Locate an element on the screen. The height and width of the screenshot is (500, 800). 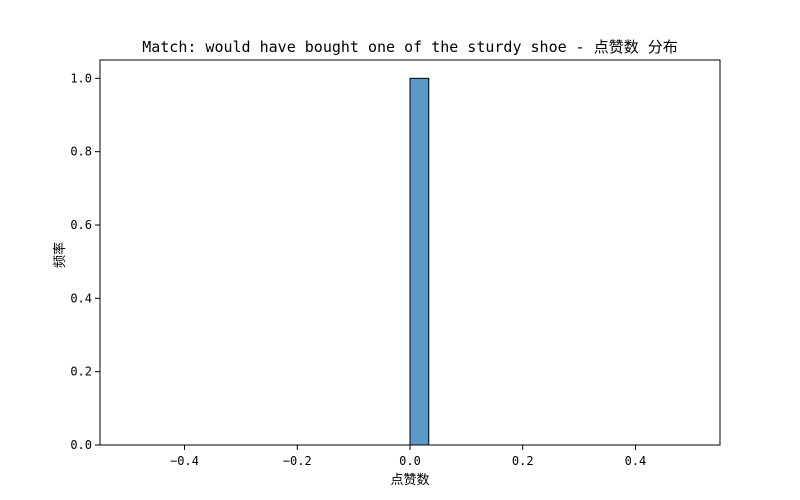
y-tick-label: 0.2 is located at coordinates (81, 372).